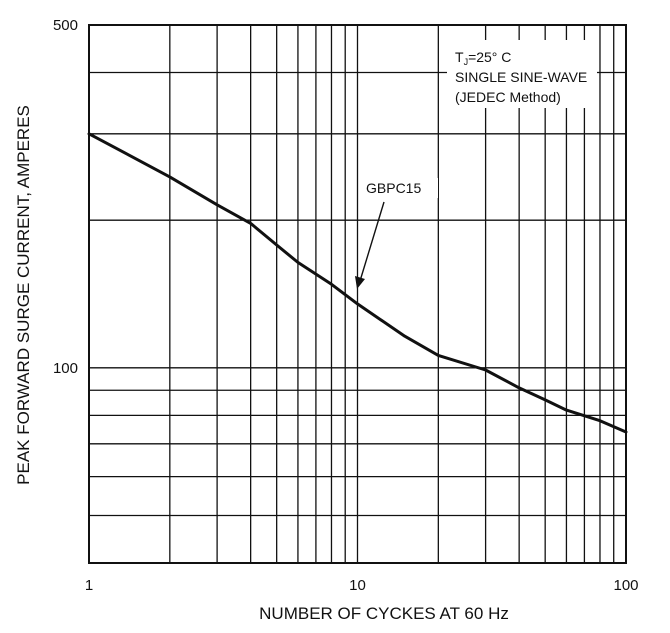  Describe the element at coordinates (89, 585) in the screenshot. I see `x-tick-label: 1` at that location.